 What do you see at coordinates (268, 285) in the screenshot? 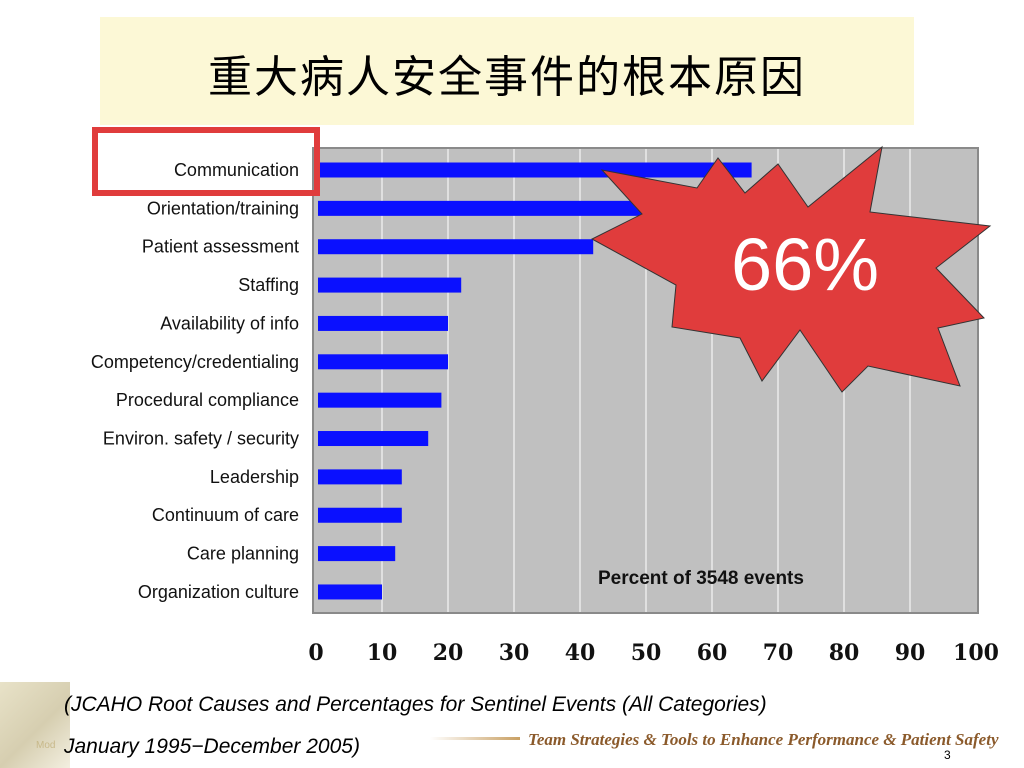
I see `category-label: Staffing` at bounding box center [268, 285].